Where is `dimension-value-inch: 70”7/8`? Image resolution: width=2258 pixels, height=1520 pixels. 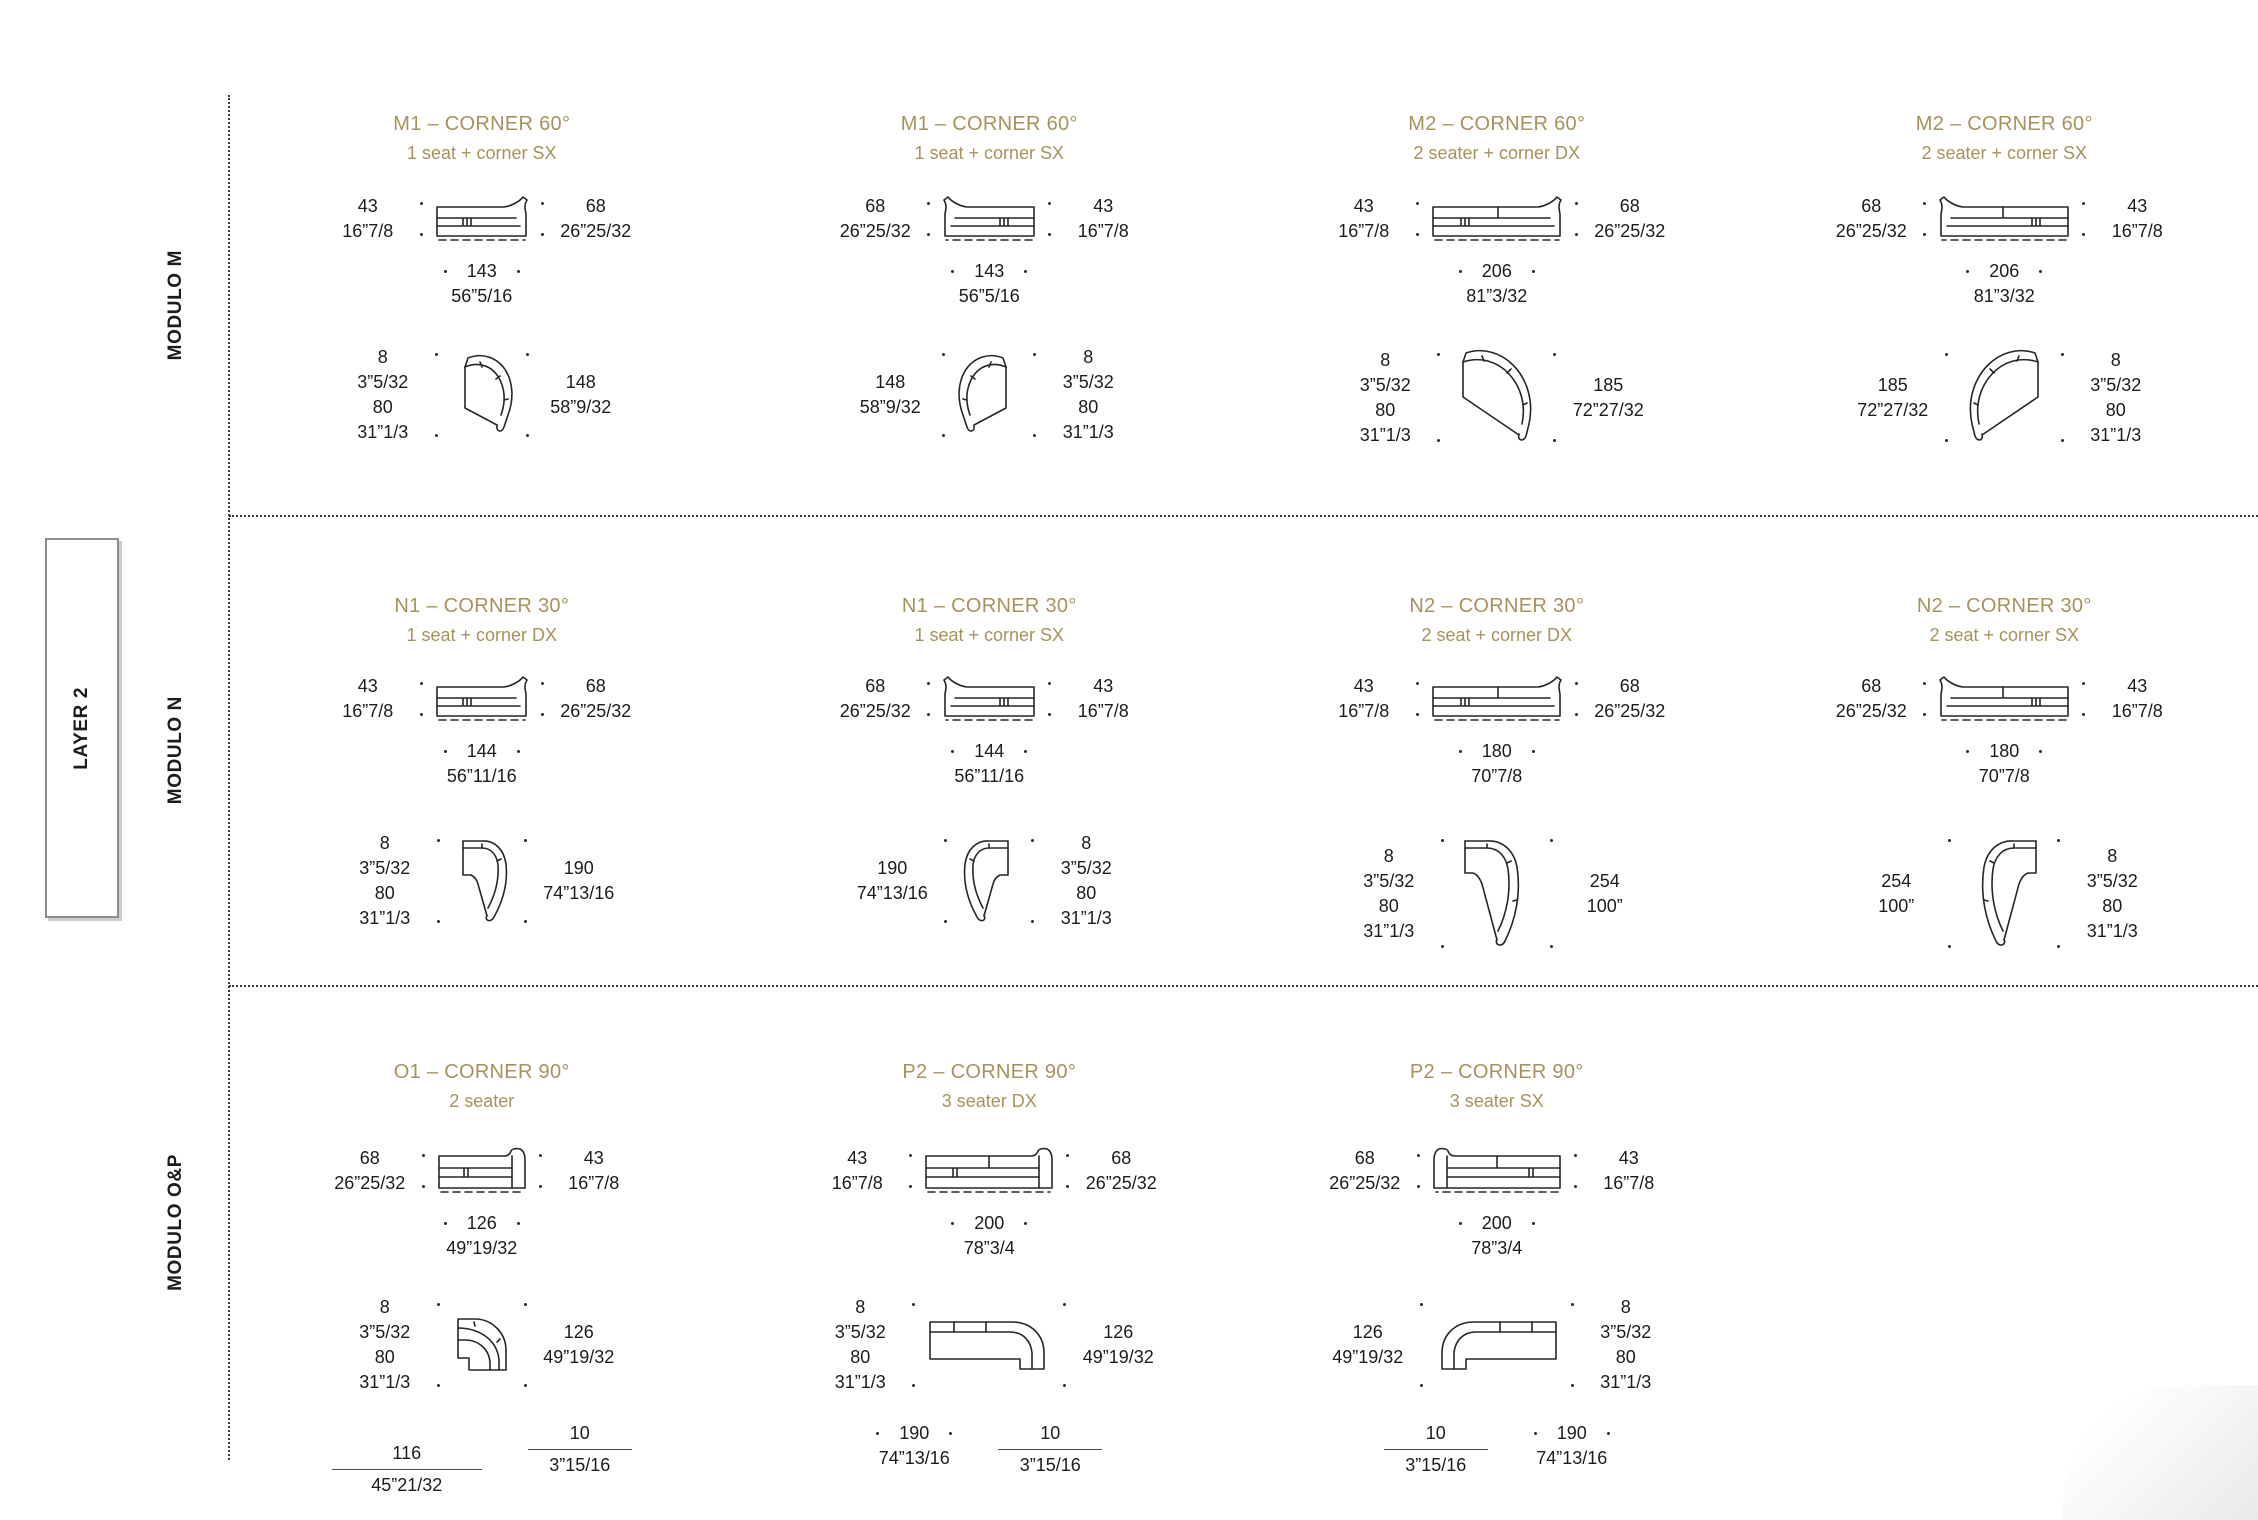
dimension-value-inch: 70”7/8 is located at coordinates (1497, 776).